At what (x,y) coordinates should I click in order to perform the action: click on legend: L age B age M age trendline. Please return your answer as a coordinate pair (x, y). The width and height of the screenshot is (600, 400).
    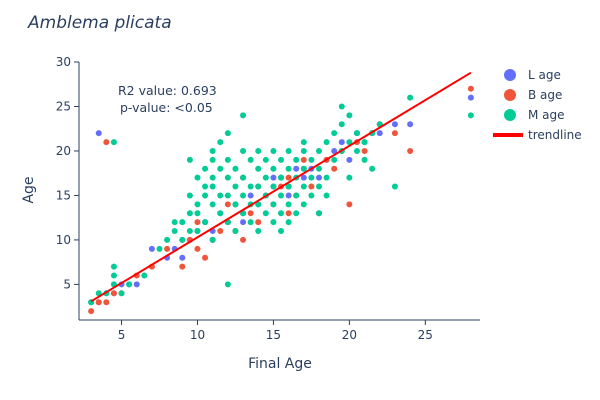
    Looking at the image, I should click on (537, 105).